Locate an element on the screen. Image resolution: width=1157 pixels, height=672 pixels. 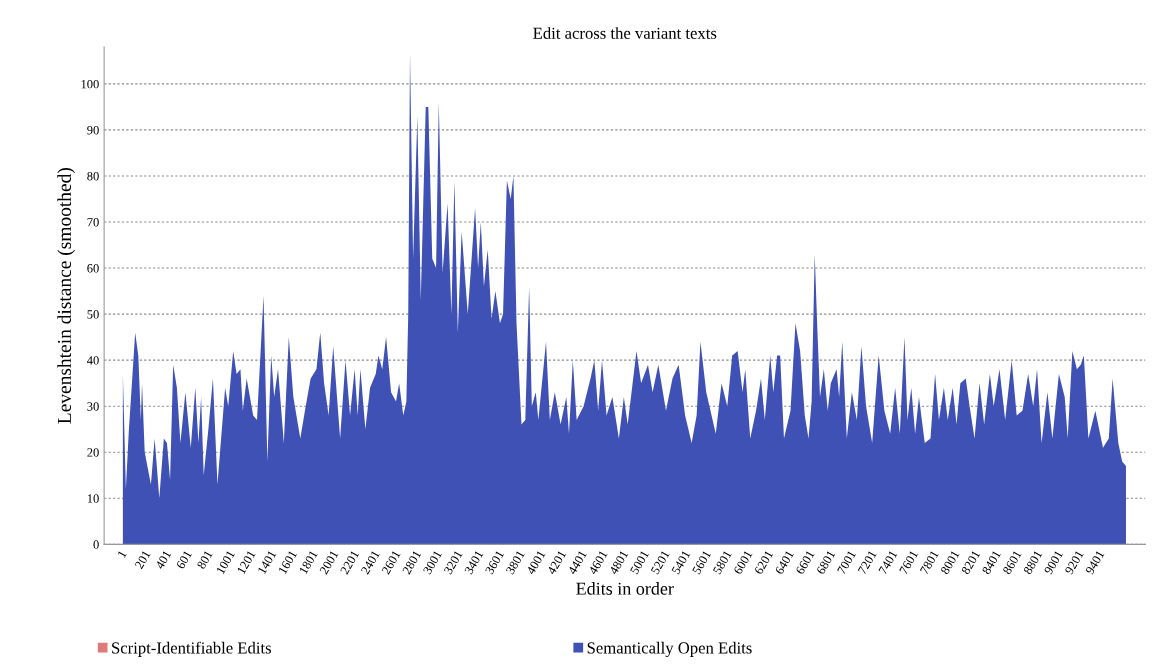
y-tick-label: 10 is located at coordinates (93, 498).